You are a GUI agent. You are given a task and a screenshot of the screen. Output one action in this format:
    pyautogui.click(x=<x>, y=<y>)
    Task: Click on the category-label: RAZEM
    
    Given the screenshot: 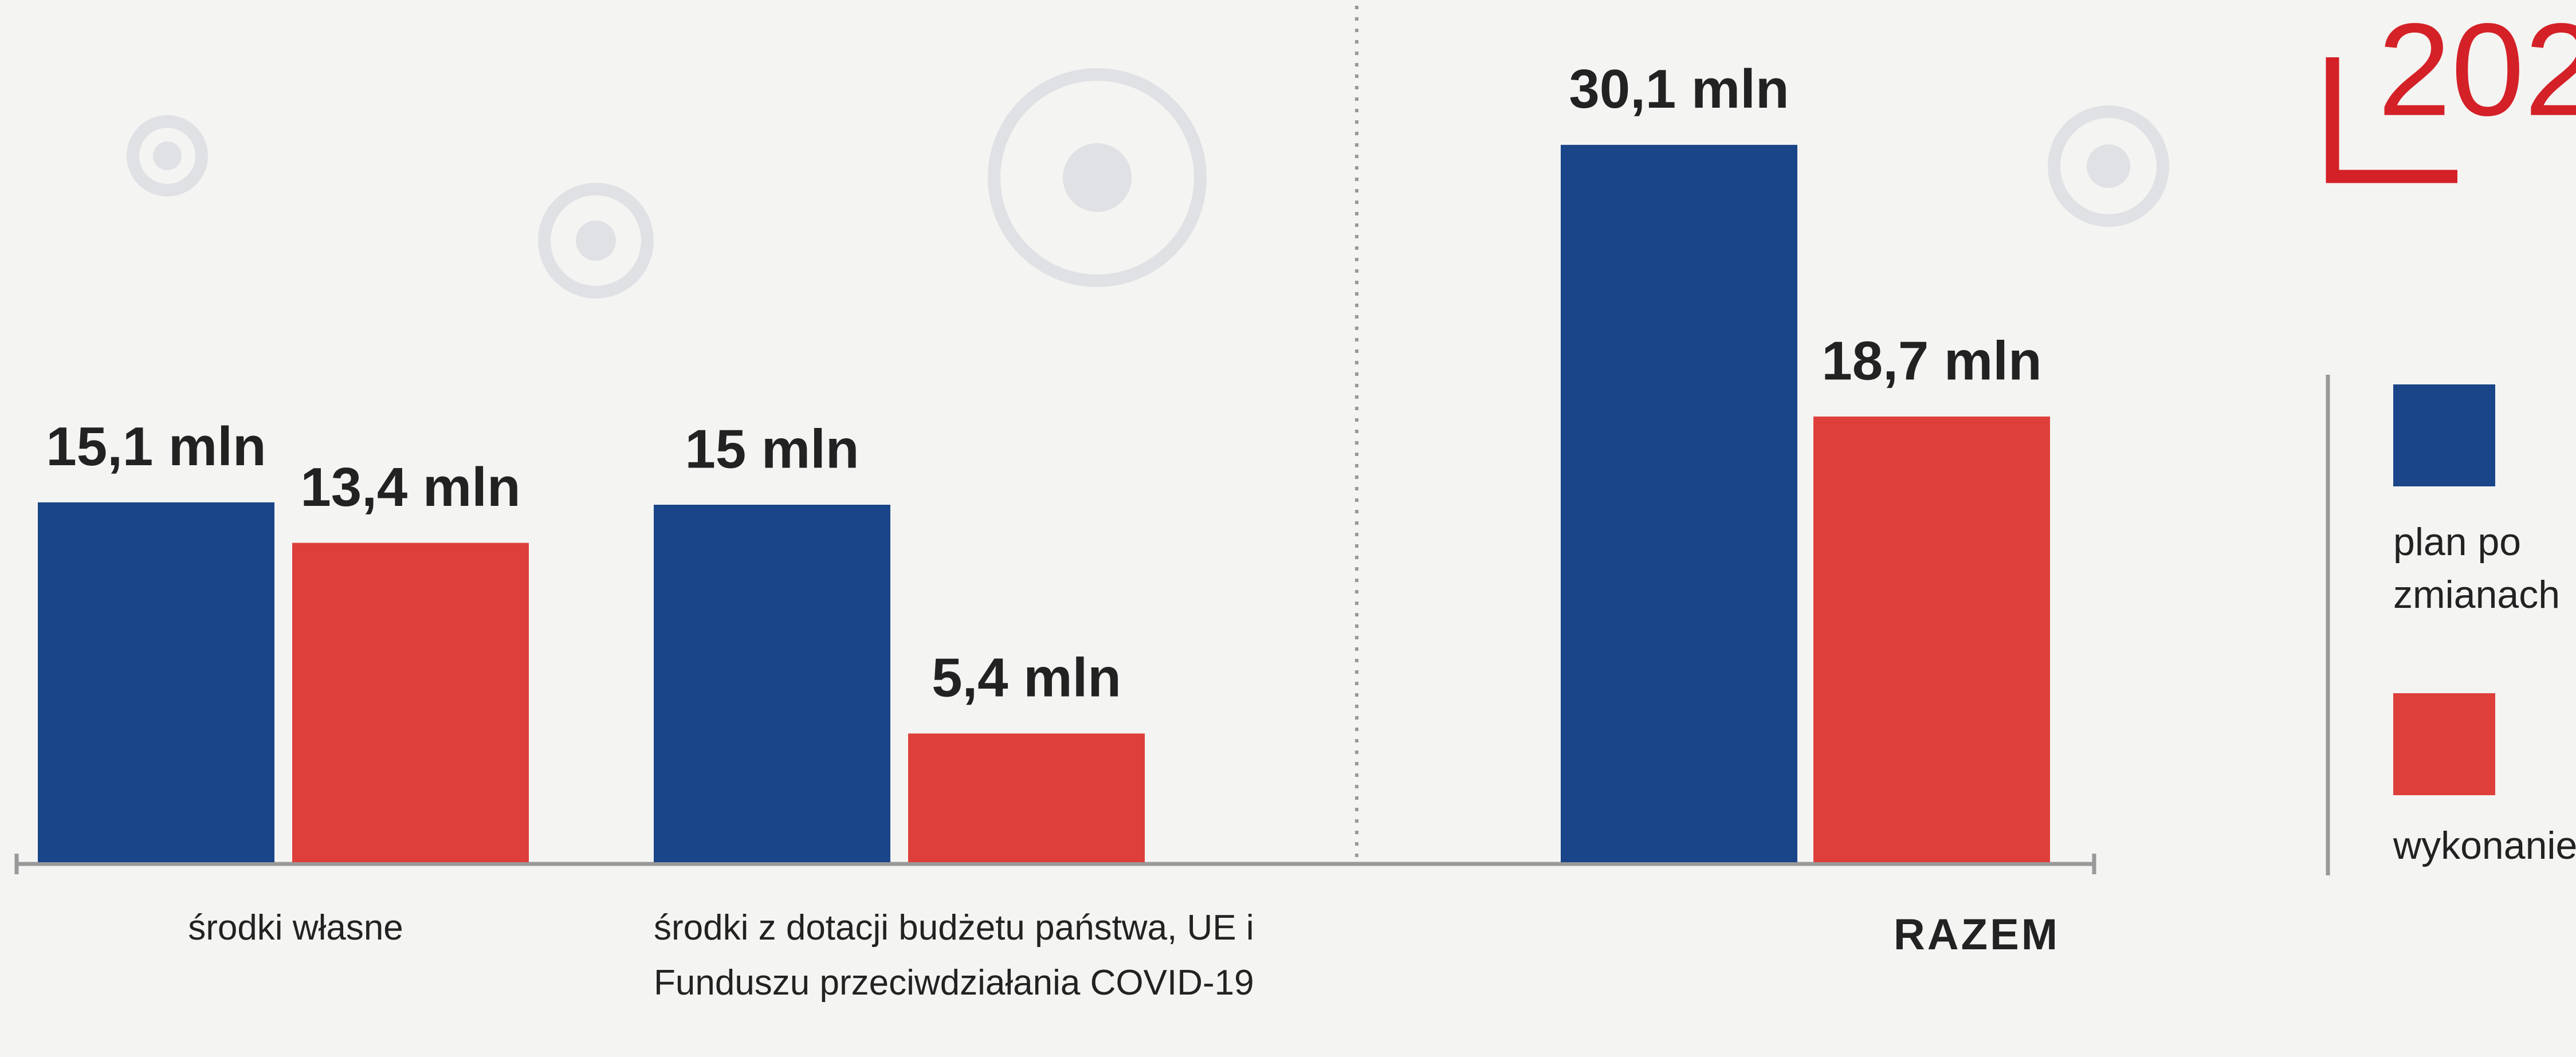 What is the action you would take?
    pyautogui.click(x=1977, y=934)
    